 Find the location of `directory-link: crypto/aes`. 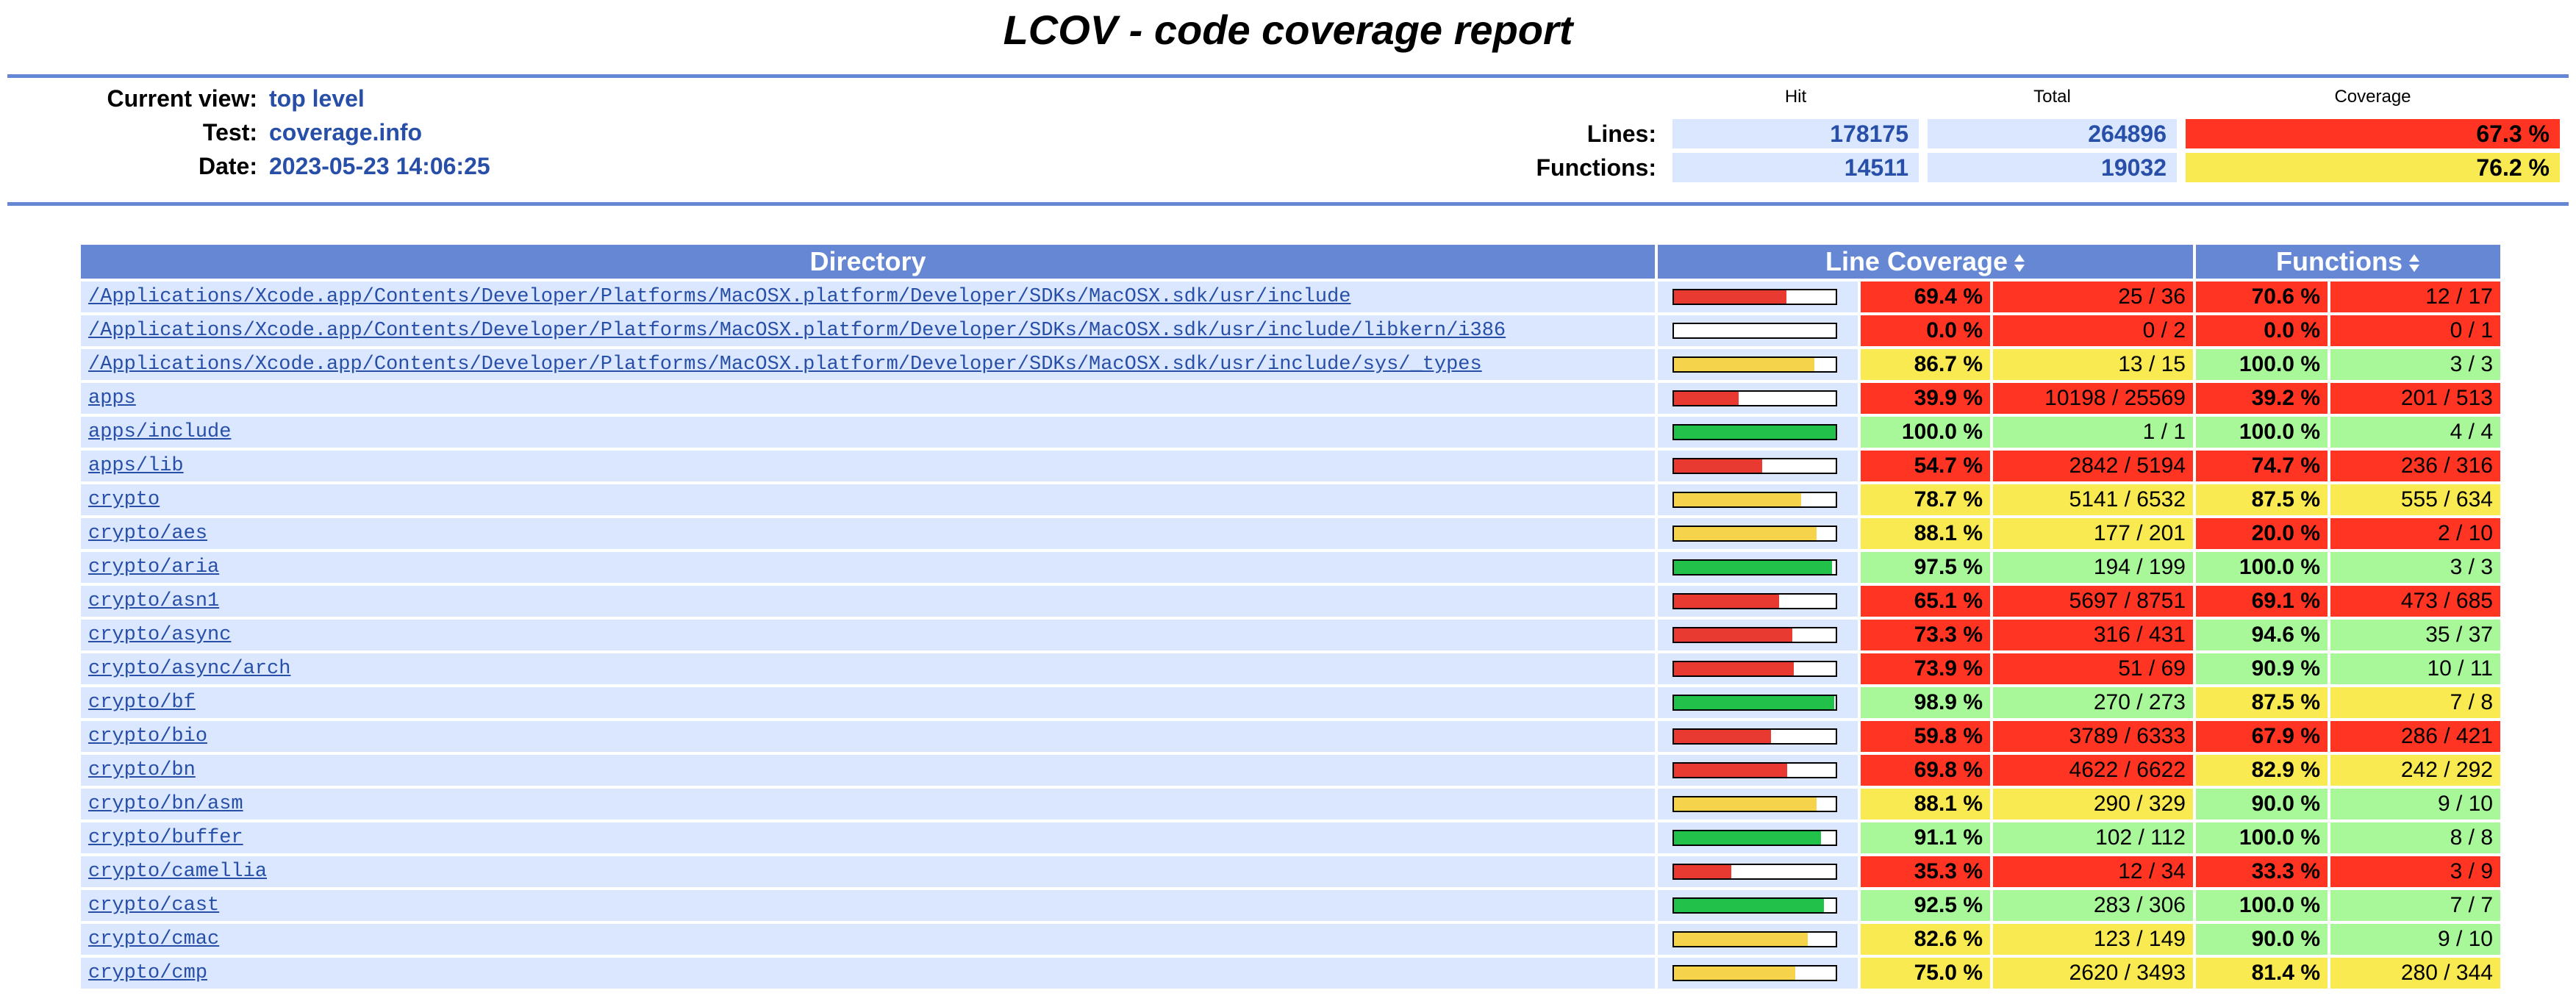

directory-link: crypto/aes is located at coordinates (148, 534).